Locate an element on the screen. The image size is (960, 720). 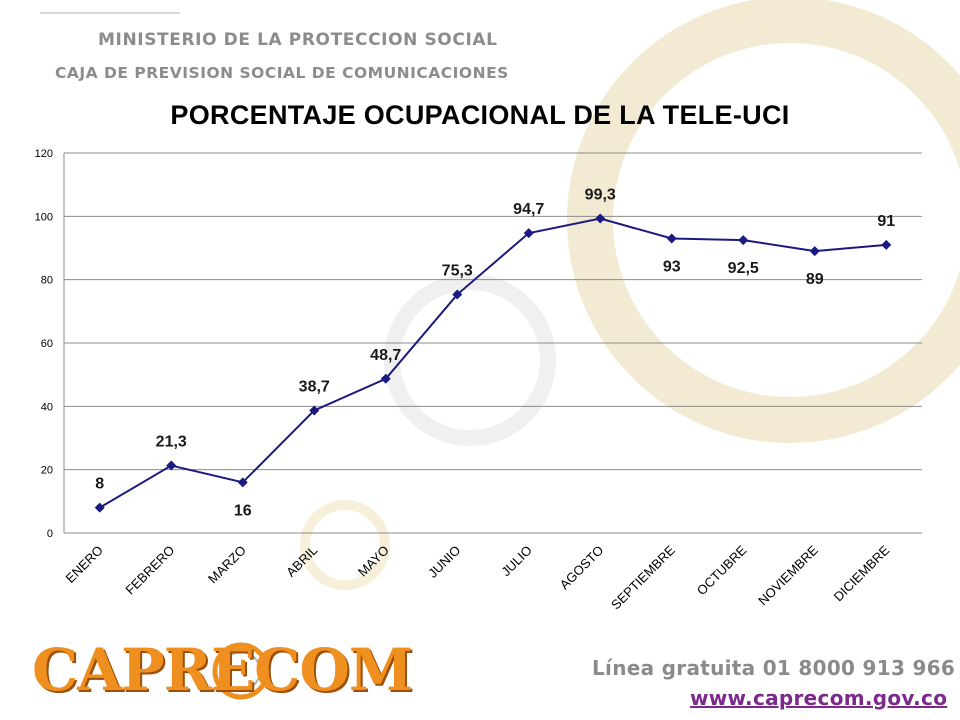
caprecom-logo: CAPRECOM is located at coordinates (222, 670).